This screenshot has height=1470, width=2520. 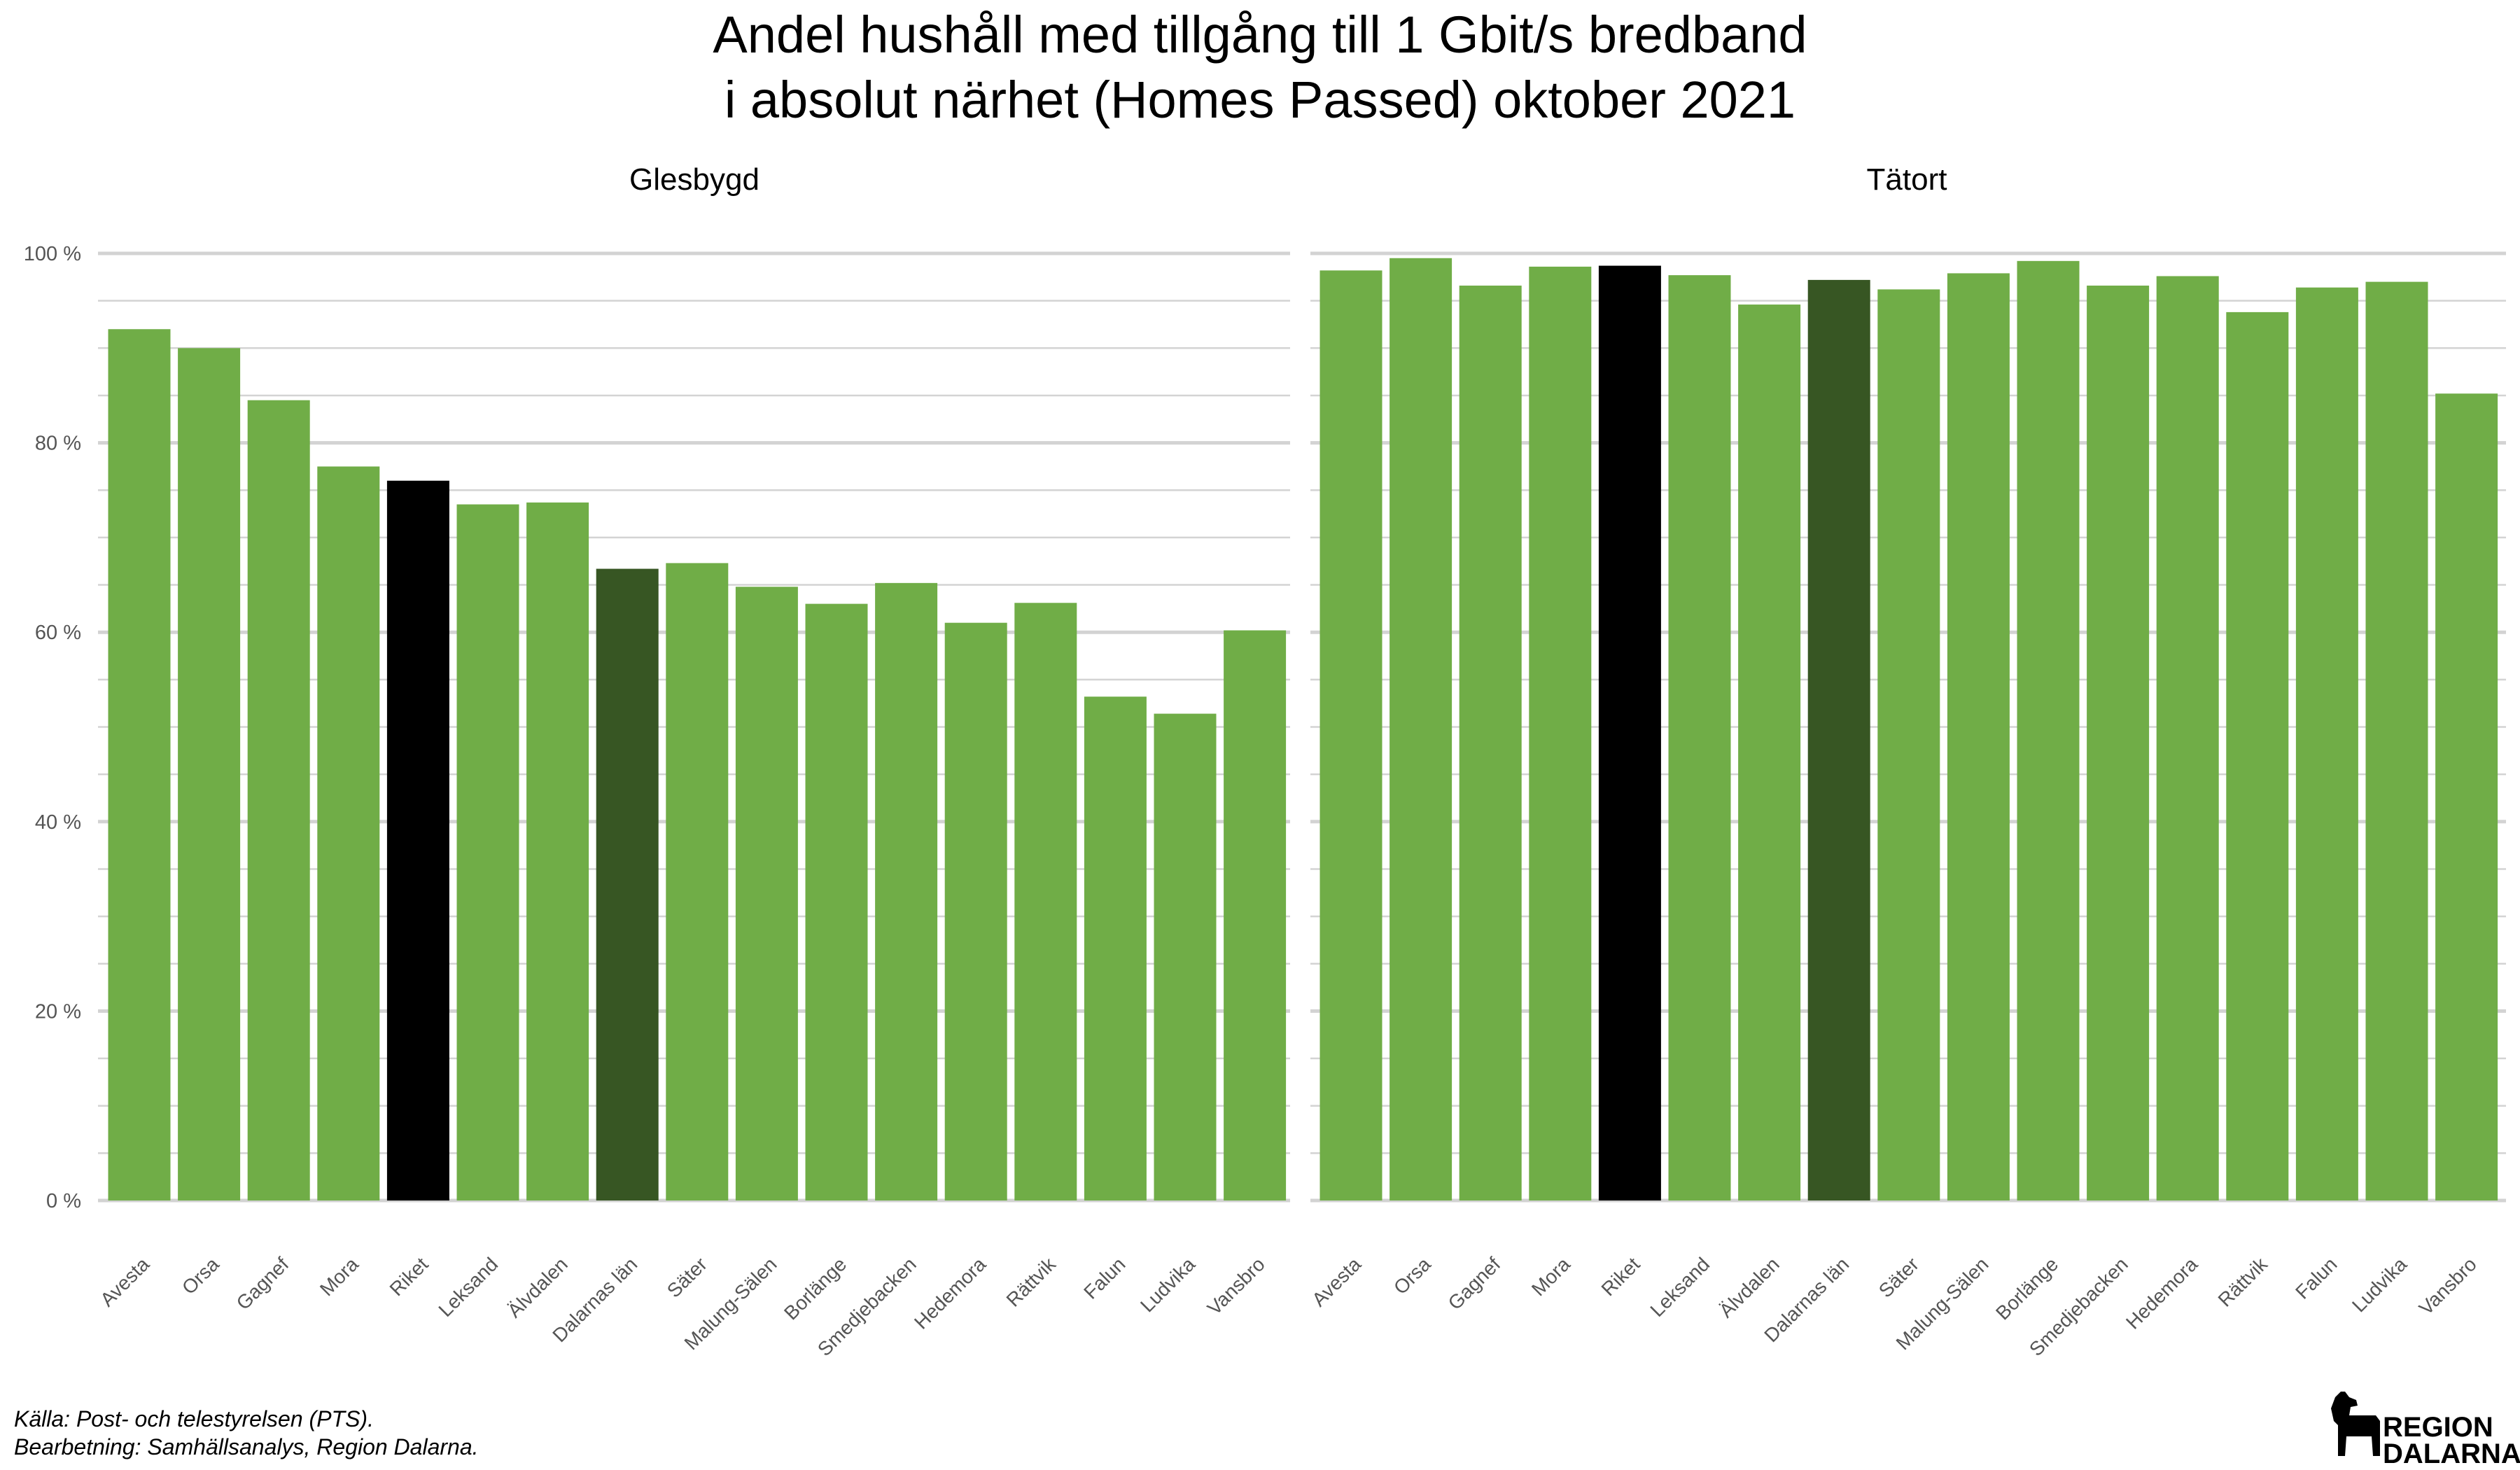 I want to click on bar-tätort-11, so click(x=2118, y=743).